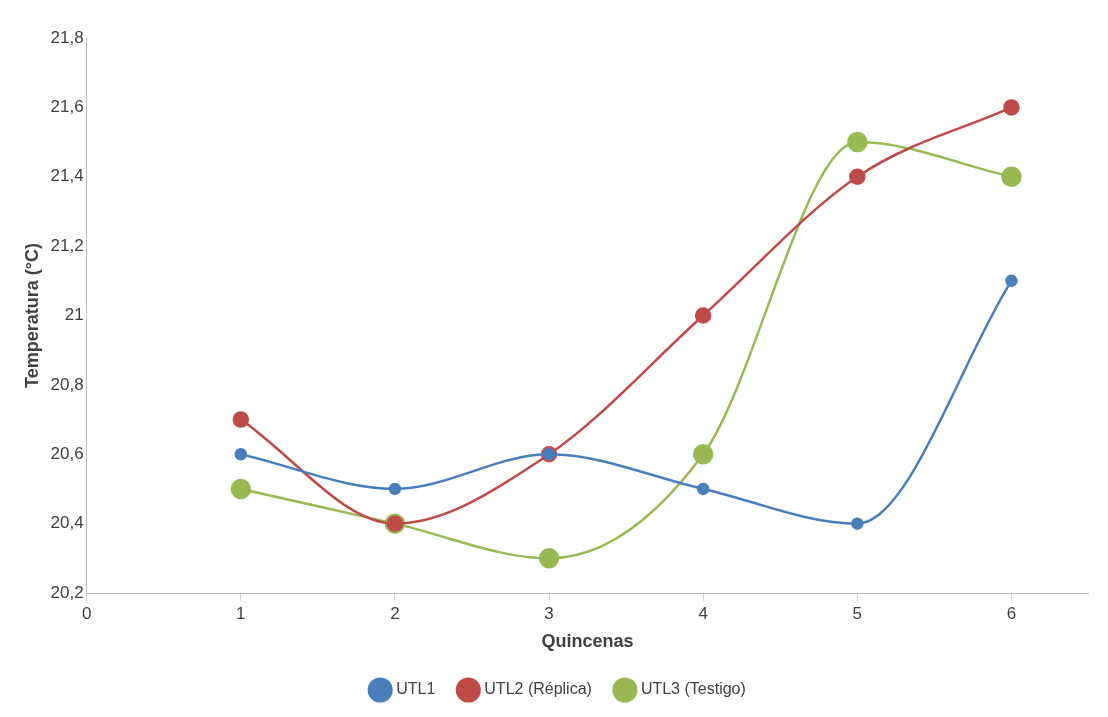  What do you see at coordinates (67, 176) in the screenshot?
I see `y-tick-label: 21,4` at bounding box center [67, 176].